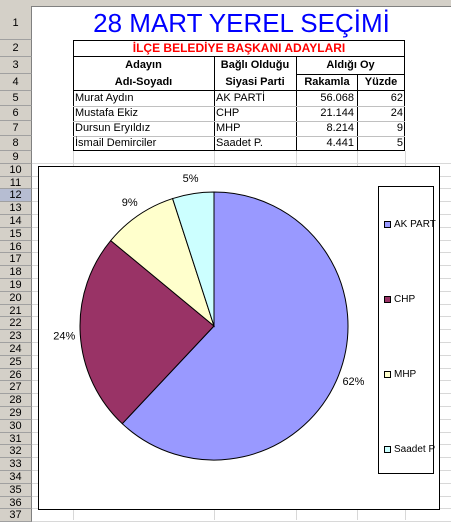  What do you see at coordinates (16, 452) in the screenshot?
I see `row-header: 32` at bounding box center [16, 452].